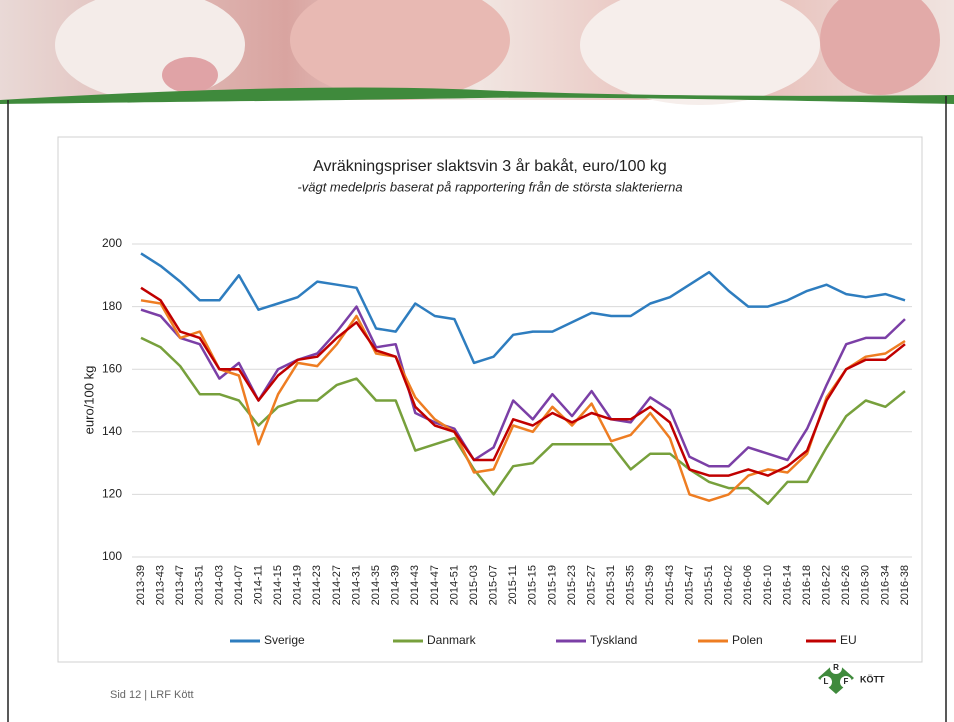 This screenshot has height=722, width=954. I want to click on legend-label: Polen, so click(747, 640).